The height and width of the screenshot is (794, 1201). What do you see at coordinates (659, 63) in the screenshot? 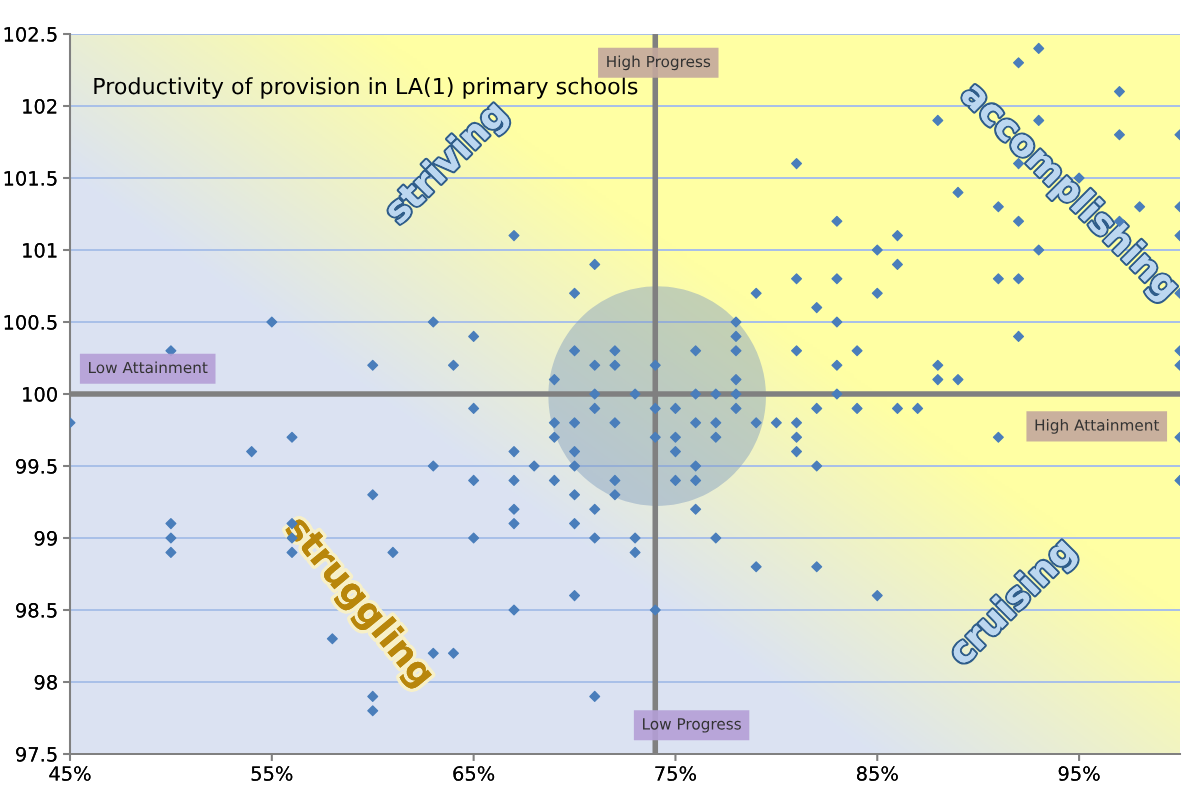
I see `annotation: High Progress` at bounding box center [659, 63].